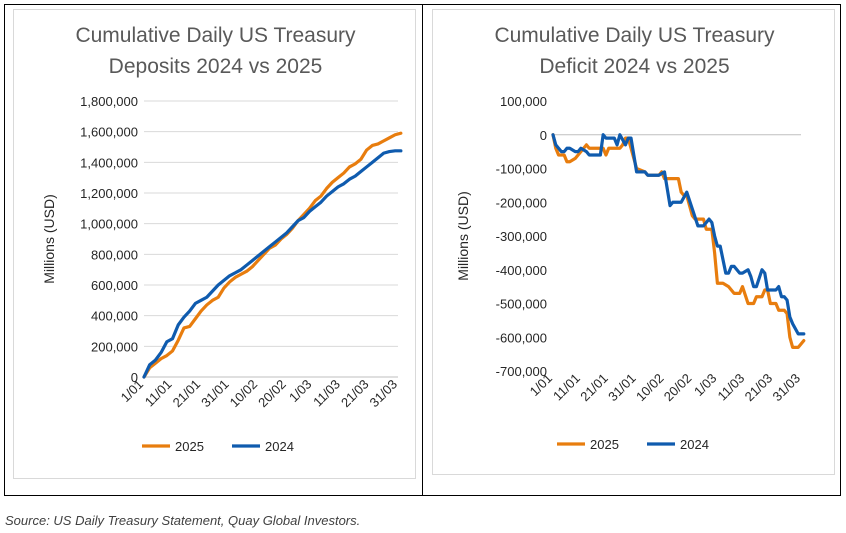 The image size is (846, 533). What do you see at coordinates (634, 35) in the screenshot?
I see `deficit-title-line: Cumulative Daily US Treasury` at bounding box center [634, 35].